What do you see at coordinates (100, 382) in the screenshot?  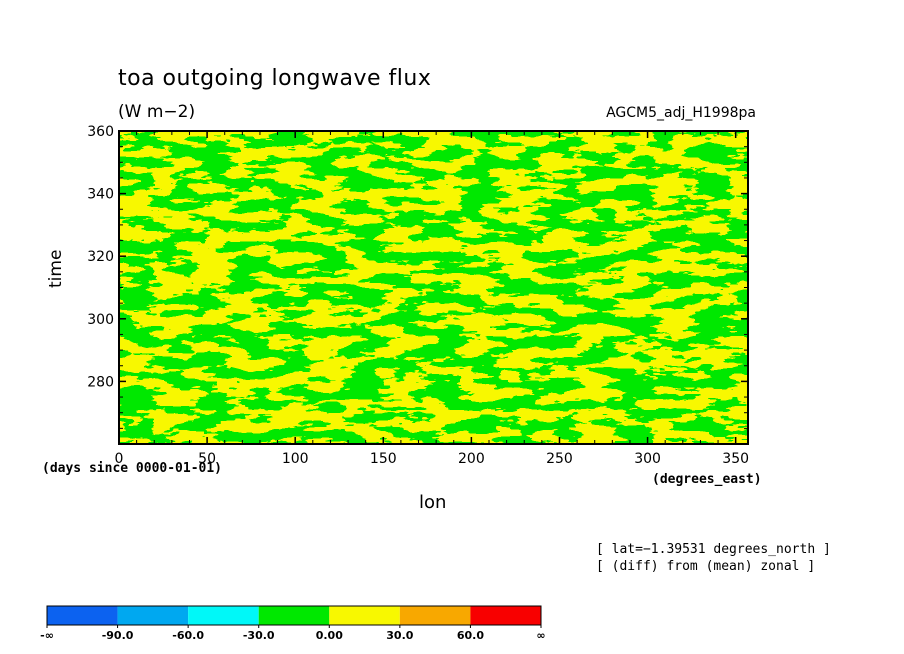 I see `y-tick-label: 280` at bounding box center [100, 382].